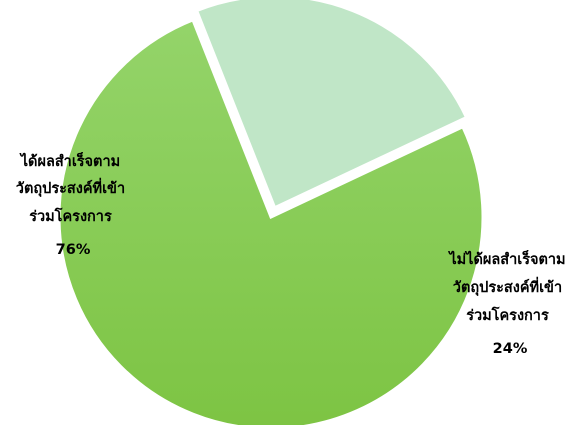 This screenshot has width=583, height=425. I want to click on slice-label-not-achieved-line-3: ร่วมโครงการ, so click(507, 315).